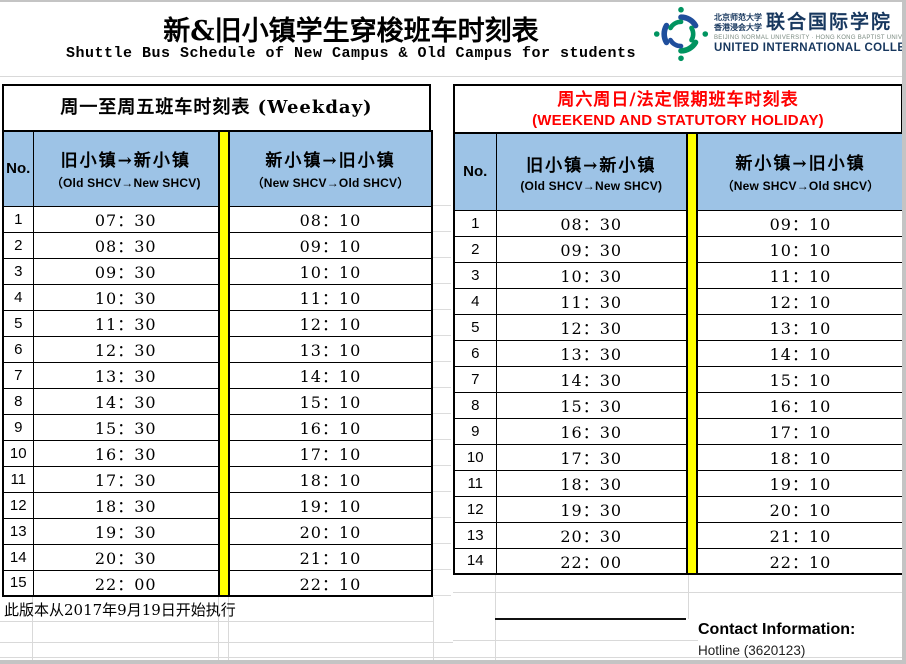 This screenshot has width=906, height=664. Describe the element at coordinates (475, 353) in the screenshot. I see `row-number-cell: 6` at that location.